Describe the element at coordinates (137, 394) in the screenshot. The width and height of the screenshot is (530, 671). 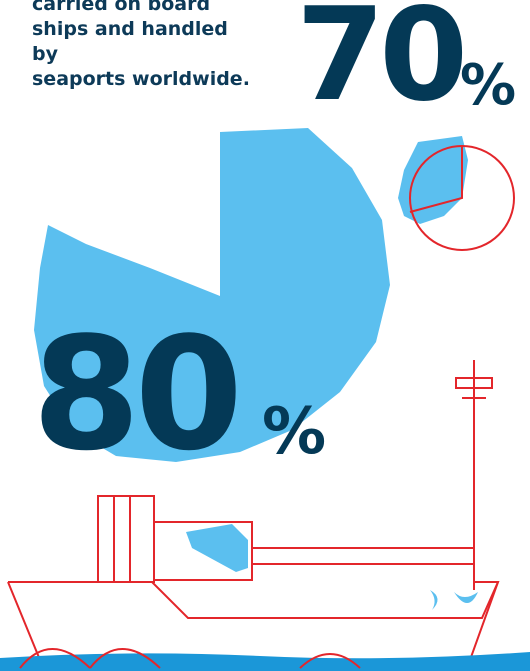
I see `stat-80-number: 80` at that location.